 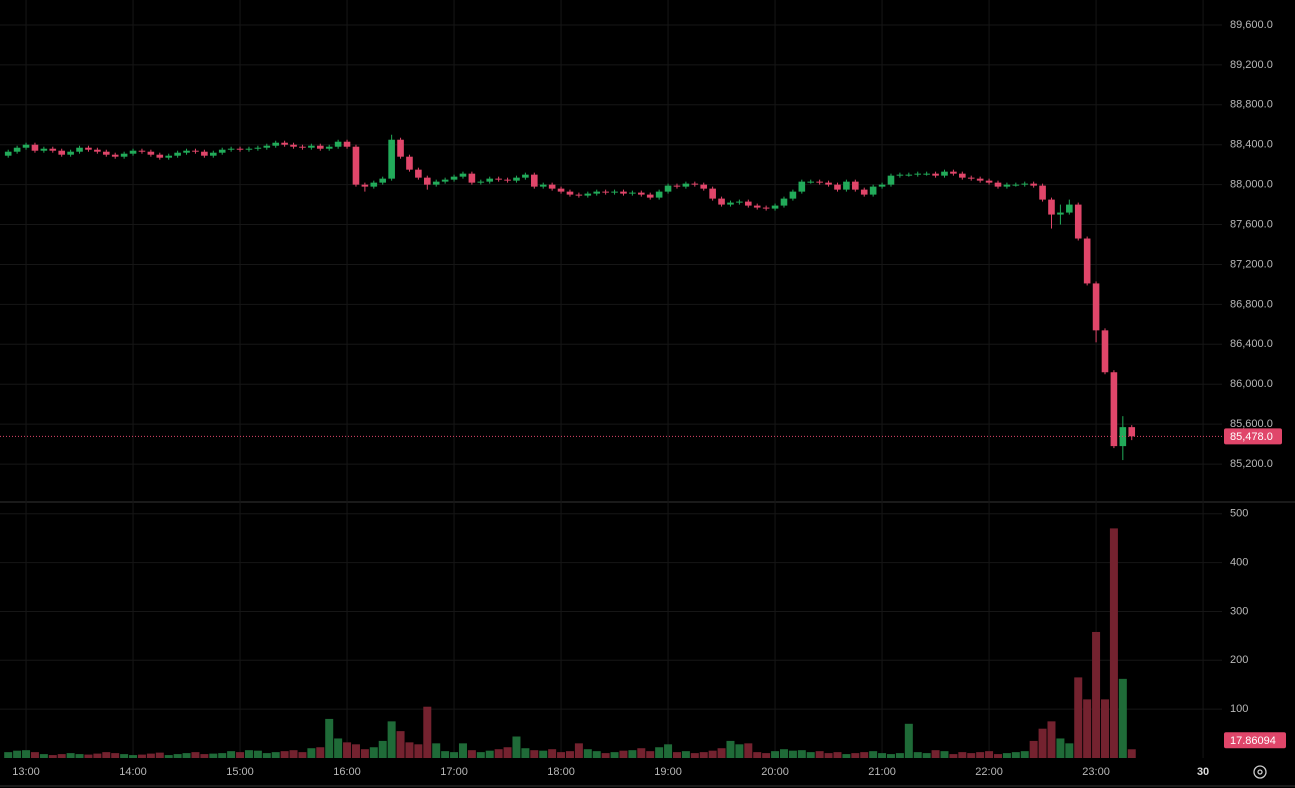 I want to click on settings-icon, so click(x=1260, y=772).